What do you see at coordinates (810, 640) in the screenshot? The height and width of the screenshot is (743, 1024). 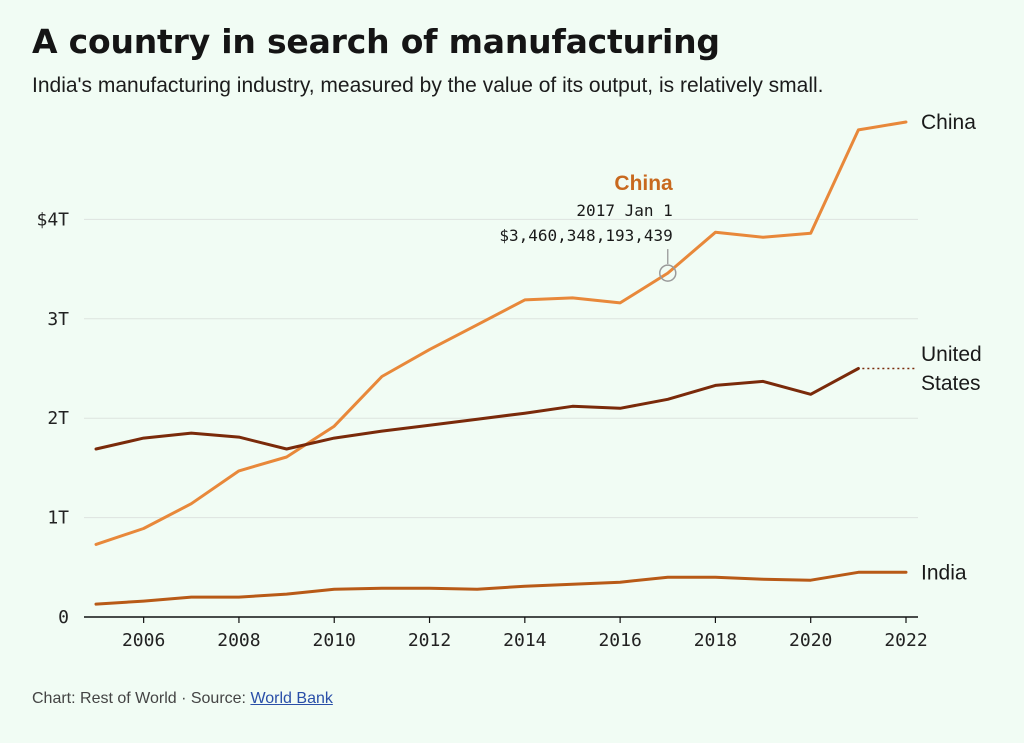 I see `x-tick-label: 2020` at bounding box center [810, 640].